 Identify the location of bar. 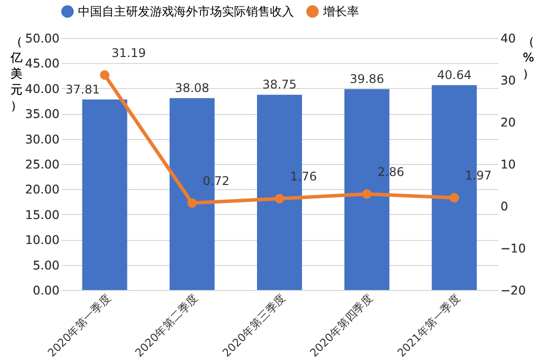
(105, 194).